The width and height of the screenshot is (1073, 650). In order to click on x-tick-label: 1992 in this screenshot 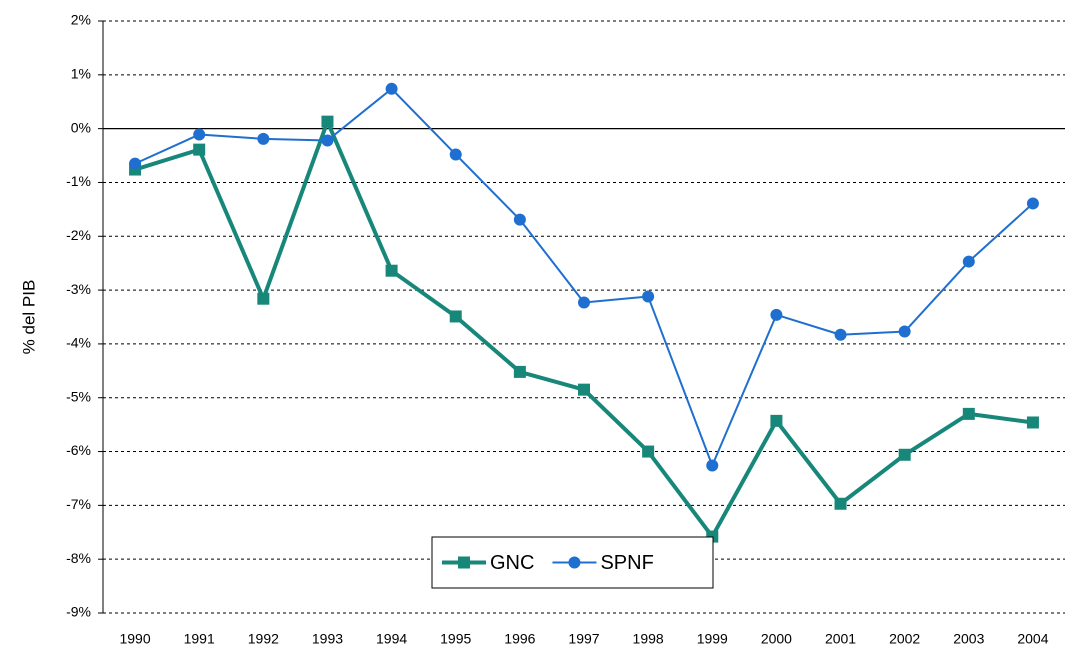, I will do `click(263, 639)`.